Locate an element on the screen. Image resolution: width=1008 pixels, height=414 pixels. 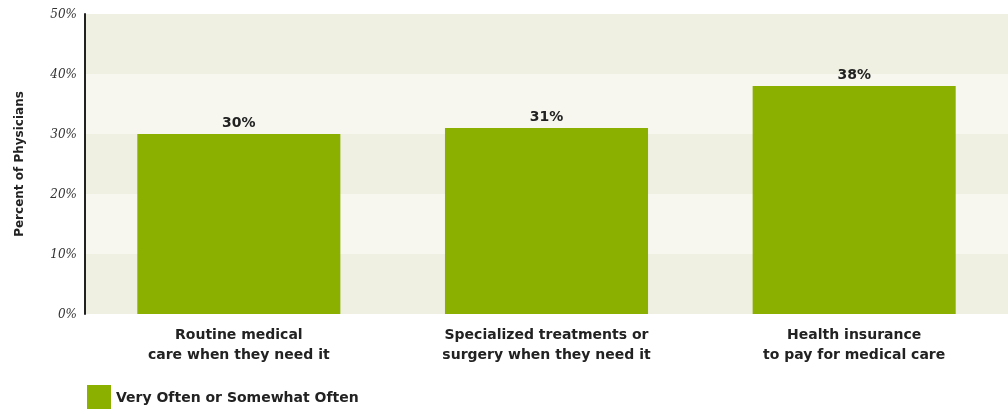
x-tick-label: Routine medical care when they need it is located at coordinates (239, 344).